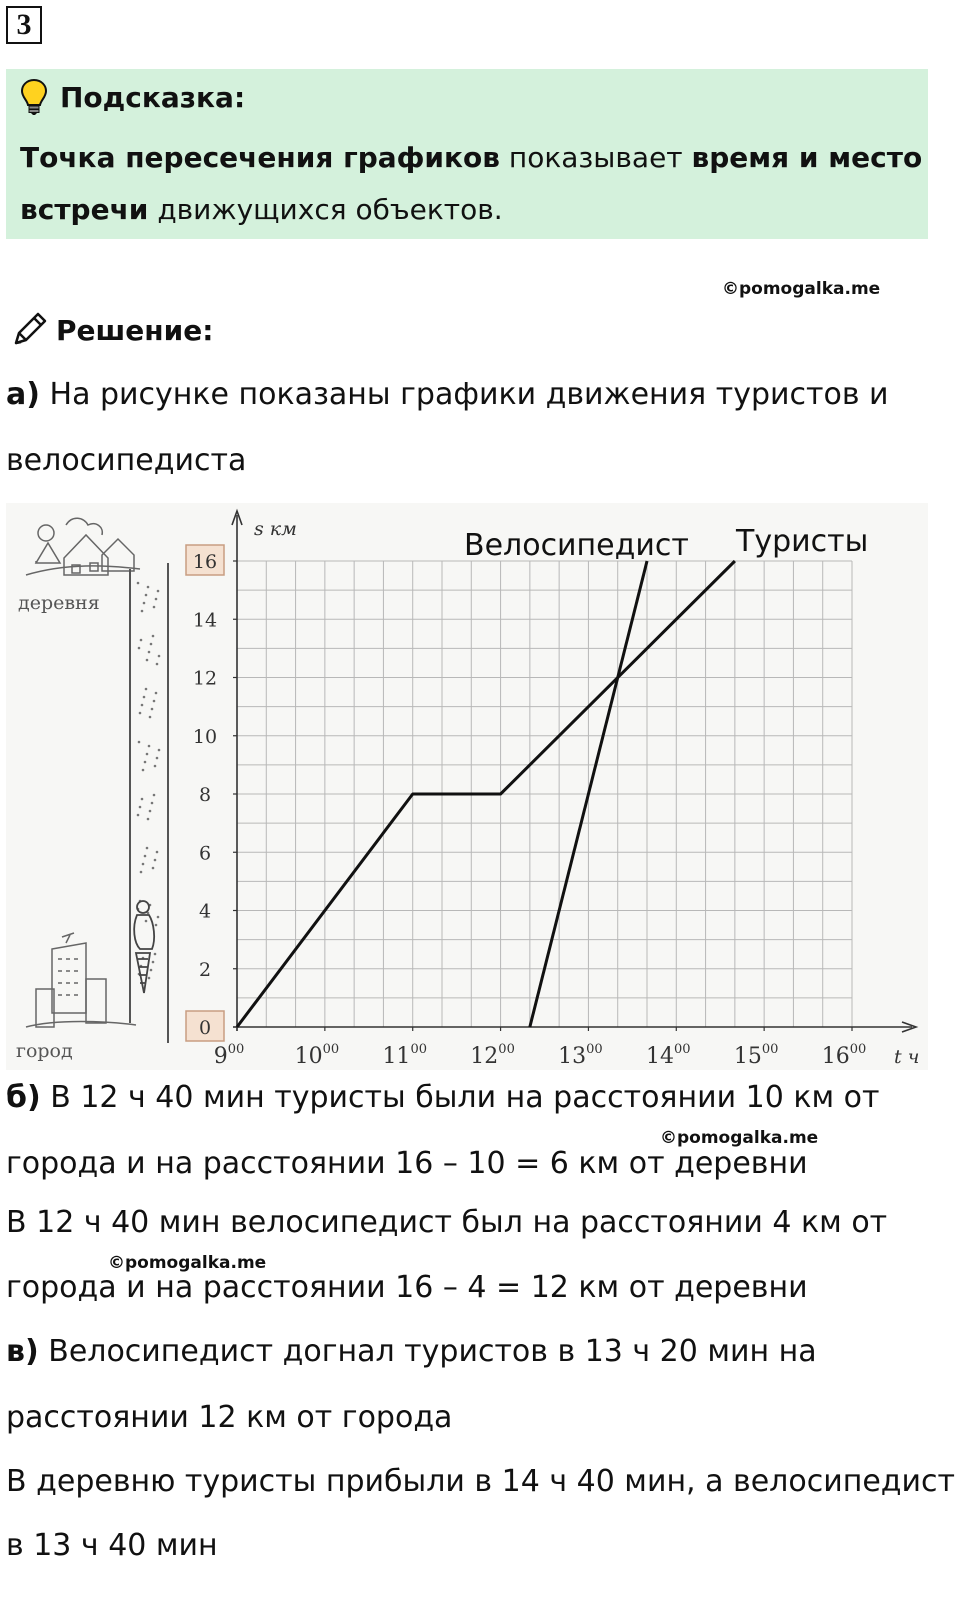 The width and height of the screenshot is (960, 1613). I want to click on part-b-label: б), so click(23, 1097).